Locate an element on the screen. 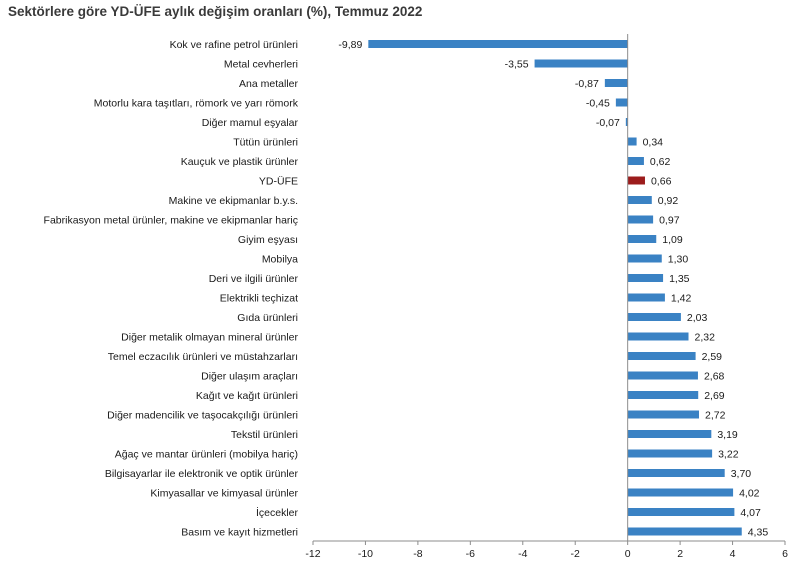  category-label: Kok ve rafine petrol ürünleri is located at coordinates (234, 45).